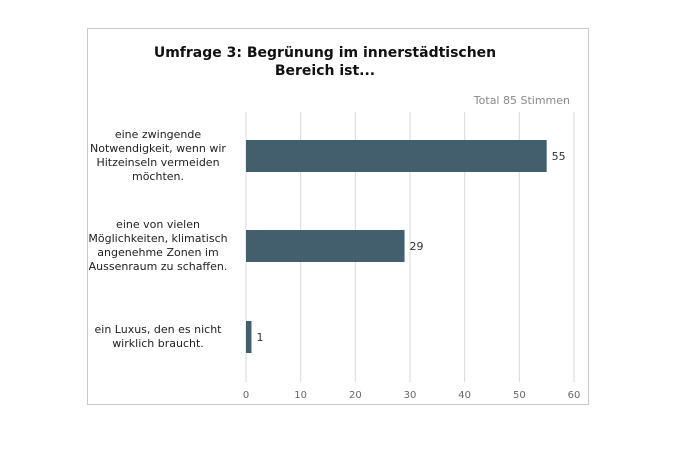 This screenshot has width=700, height=450. Describe the element at coordinates (158, 134) in the screenshot. I see `category-label-line: eine zwingende` at that location.